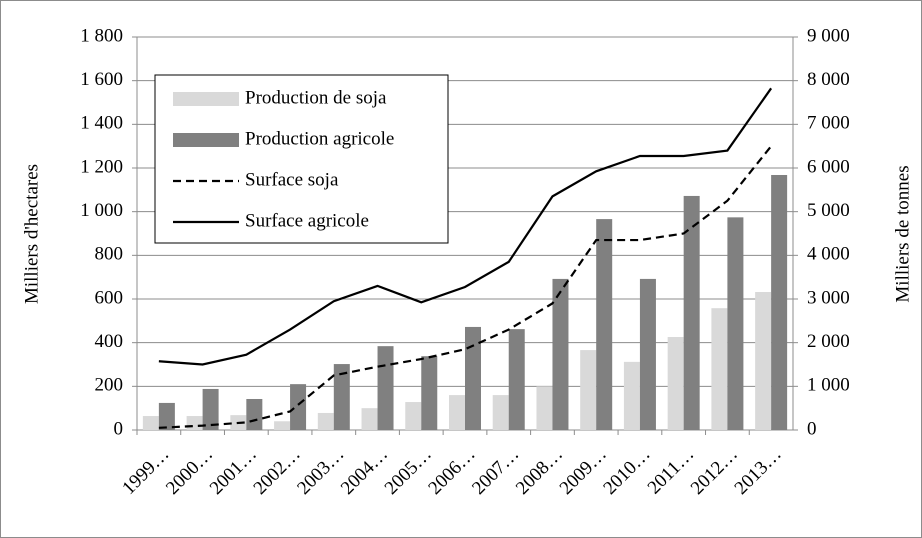 The image size is (922, 538). What do you see at coordinates (109, 341) in the screenshot?
I see `y-tick-label: 400` at bounding box center [109, 341].